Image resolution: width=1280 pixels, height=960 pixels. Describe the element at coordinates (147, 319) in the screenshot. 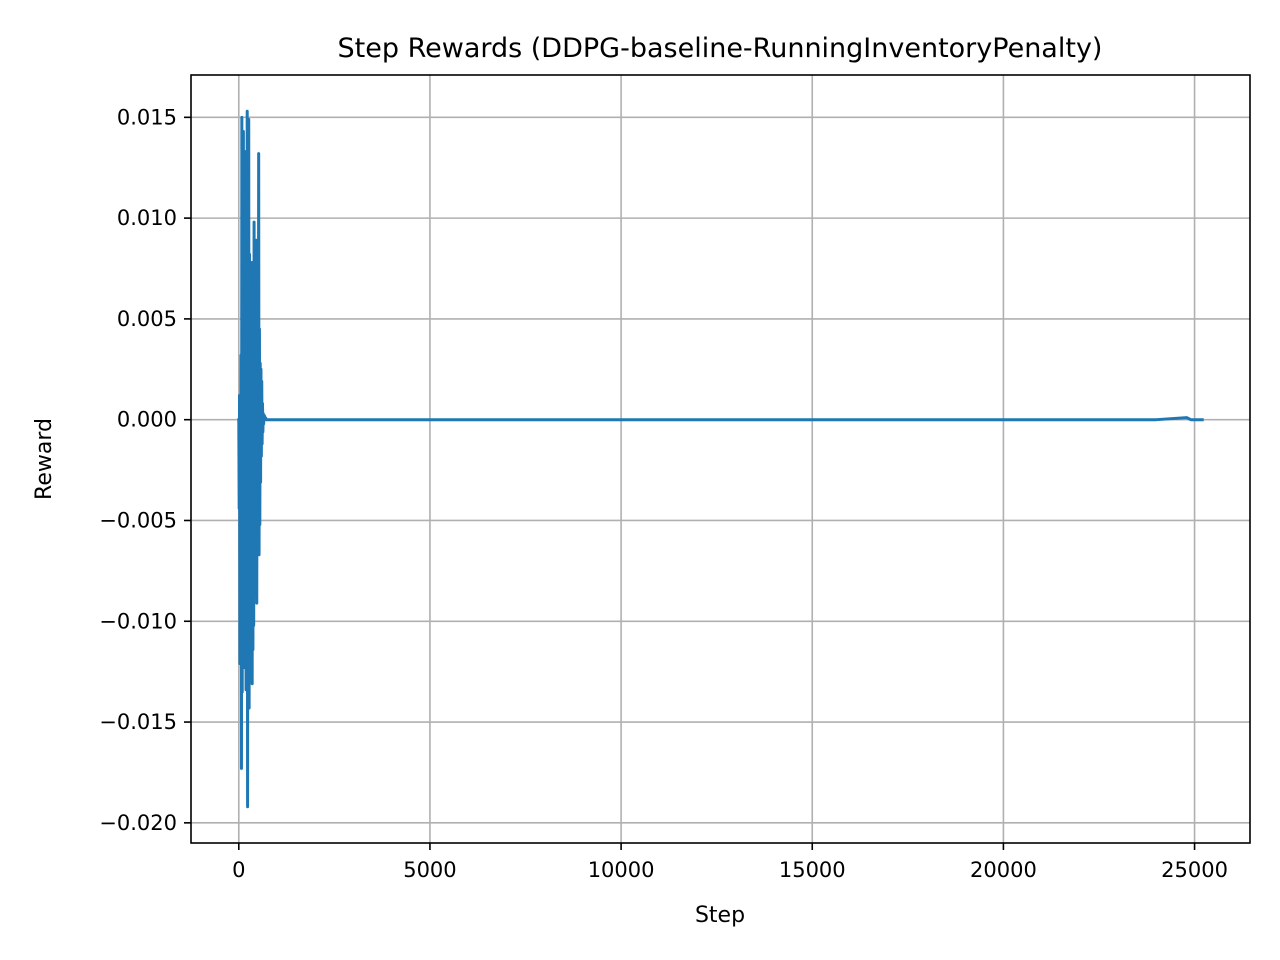

I see `y-tick-label: 0.005` at that location.